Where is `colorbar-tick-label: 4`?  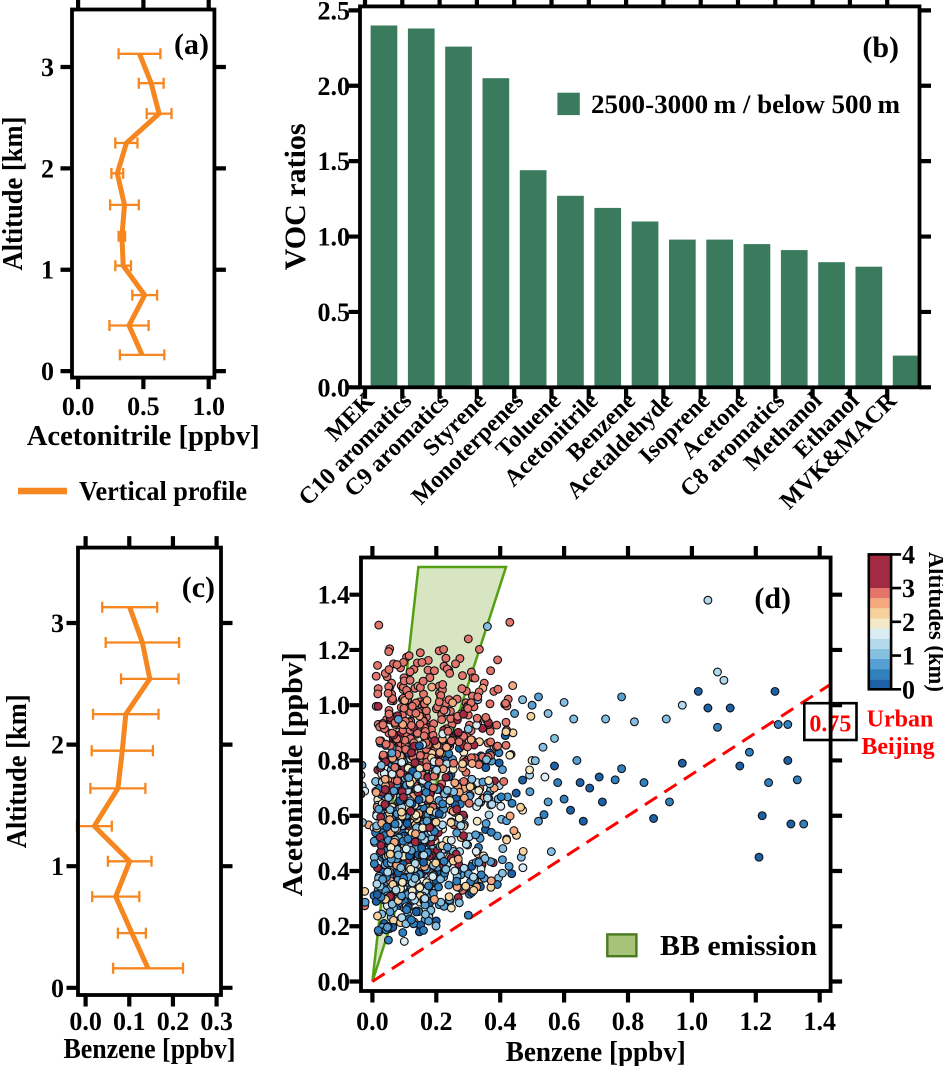
colorbar-tick-label: 4 is located at coordinates (908, 554).